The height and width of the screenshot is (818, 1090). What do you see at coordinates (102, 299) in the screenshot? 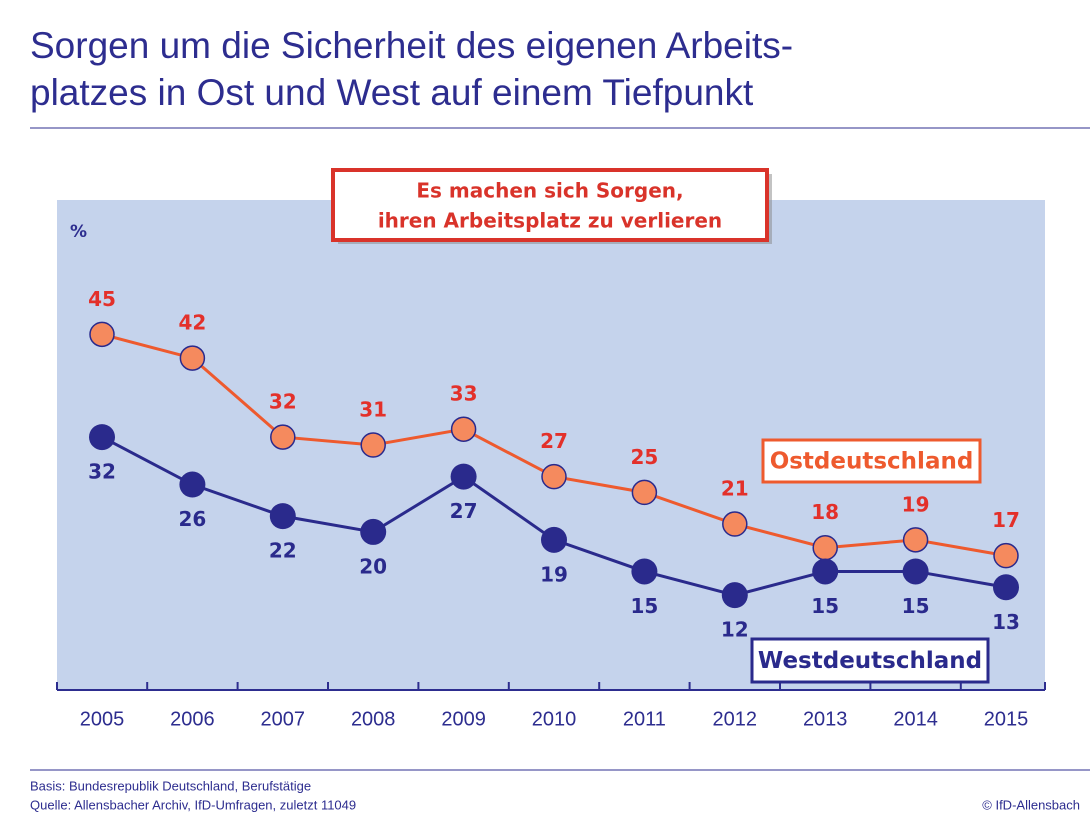
I see `data-label: 45` at bounding box center [102, 299].